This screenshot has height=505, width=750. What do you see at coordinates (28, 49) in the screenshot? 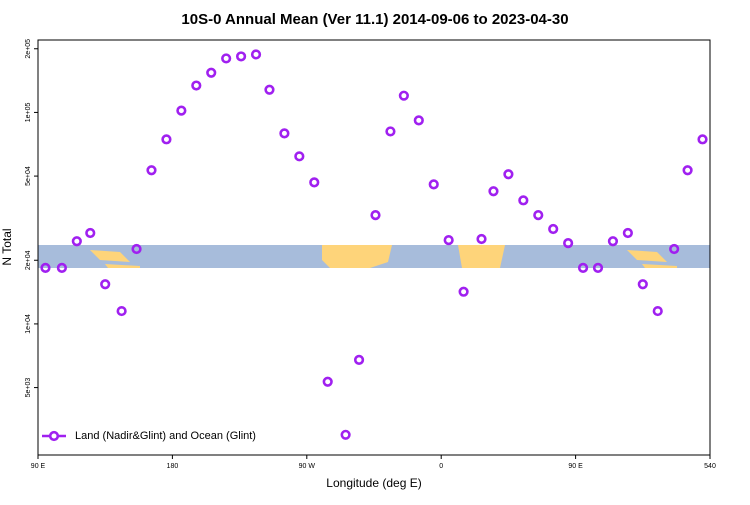
I see `y-tick-label: 2e+05` at bounding box center [28, 49].